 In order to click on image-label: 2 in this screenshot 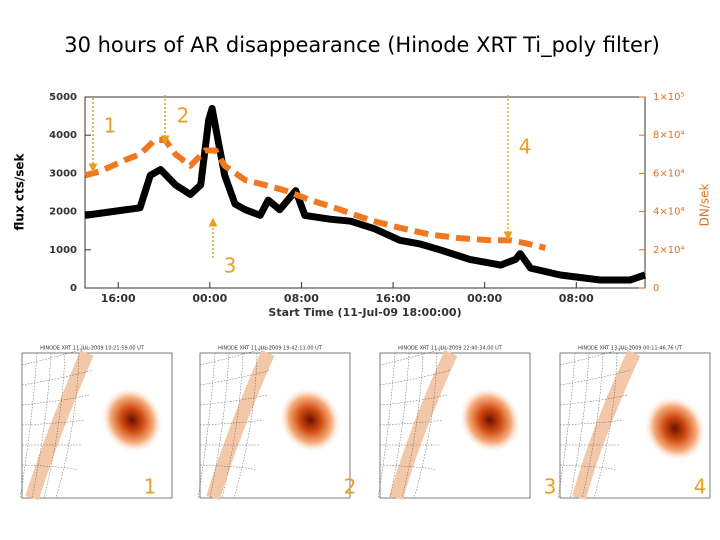, I will do `click(350, 487)`.